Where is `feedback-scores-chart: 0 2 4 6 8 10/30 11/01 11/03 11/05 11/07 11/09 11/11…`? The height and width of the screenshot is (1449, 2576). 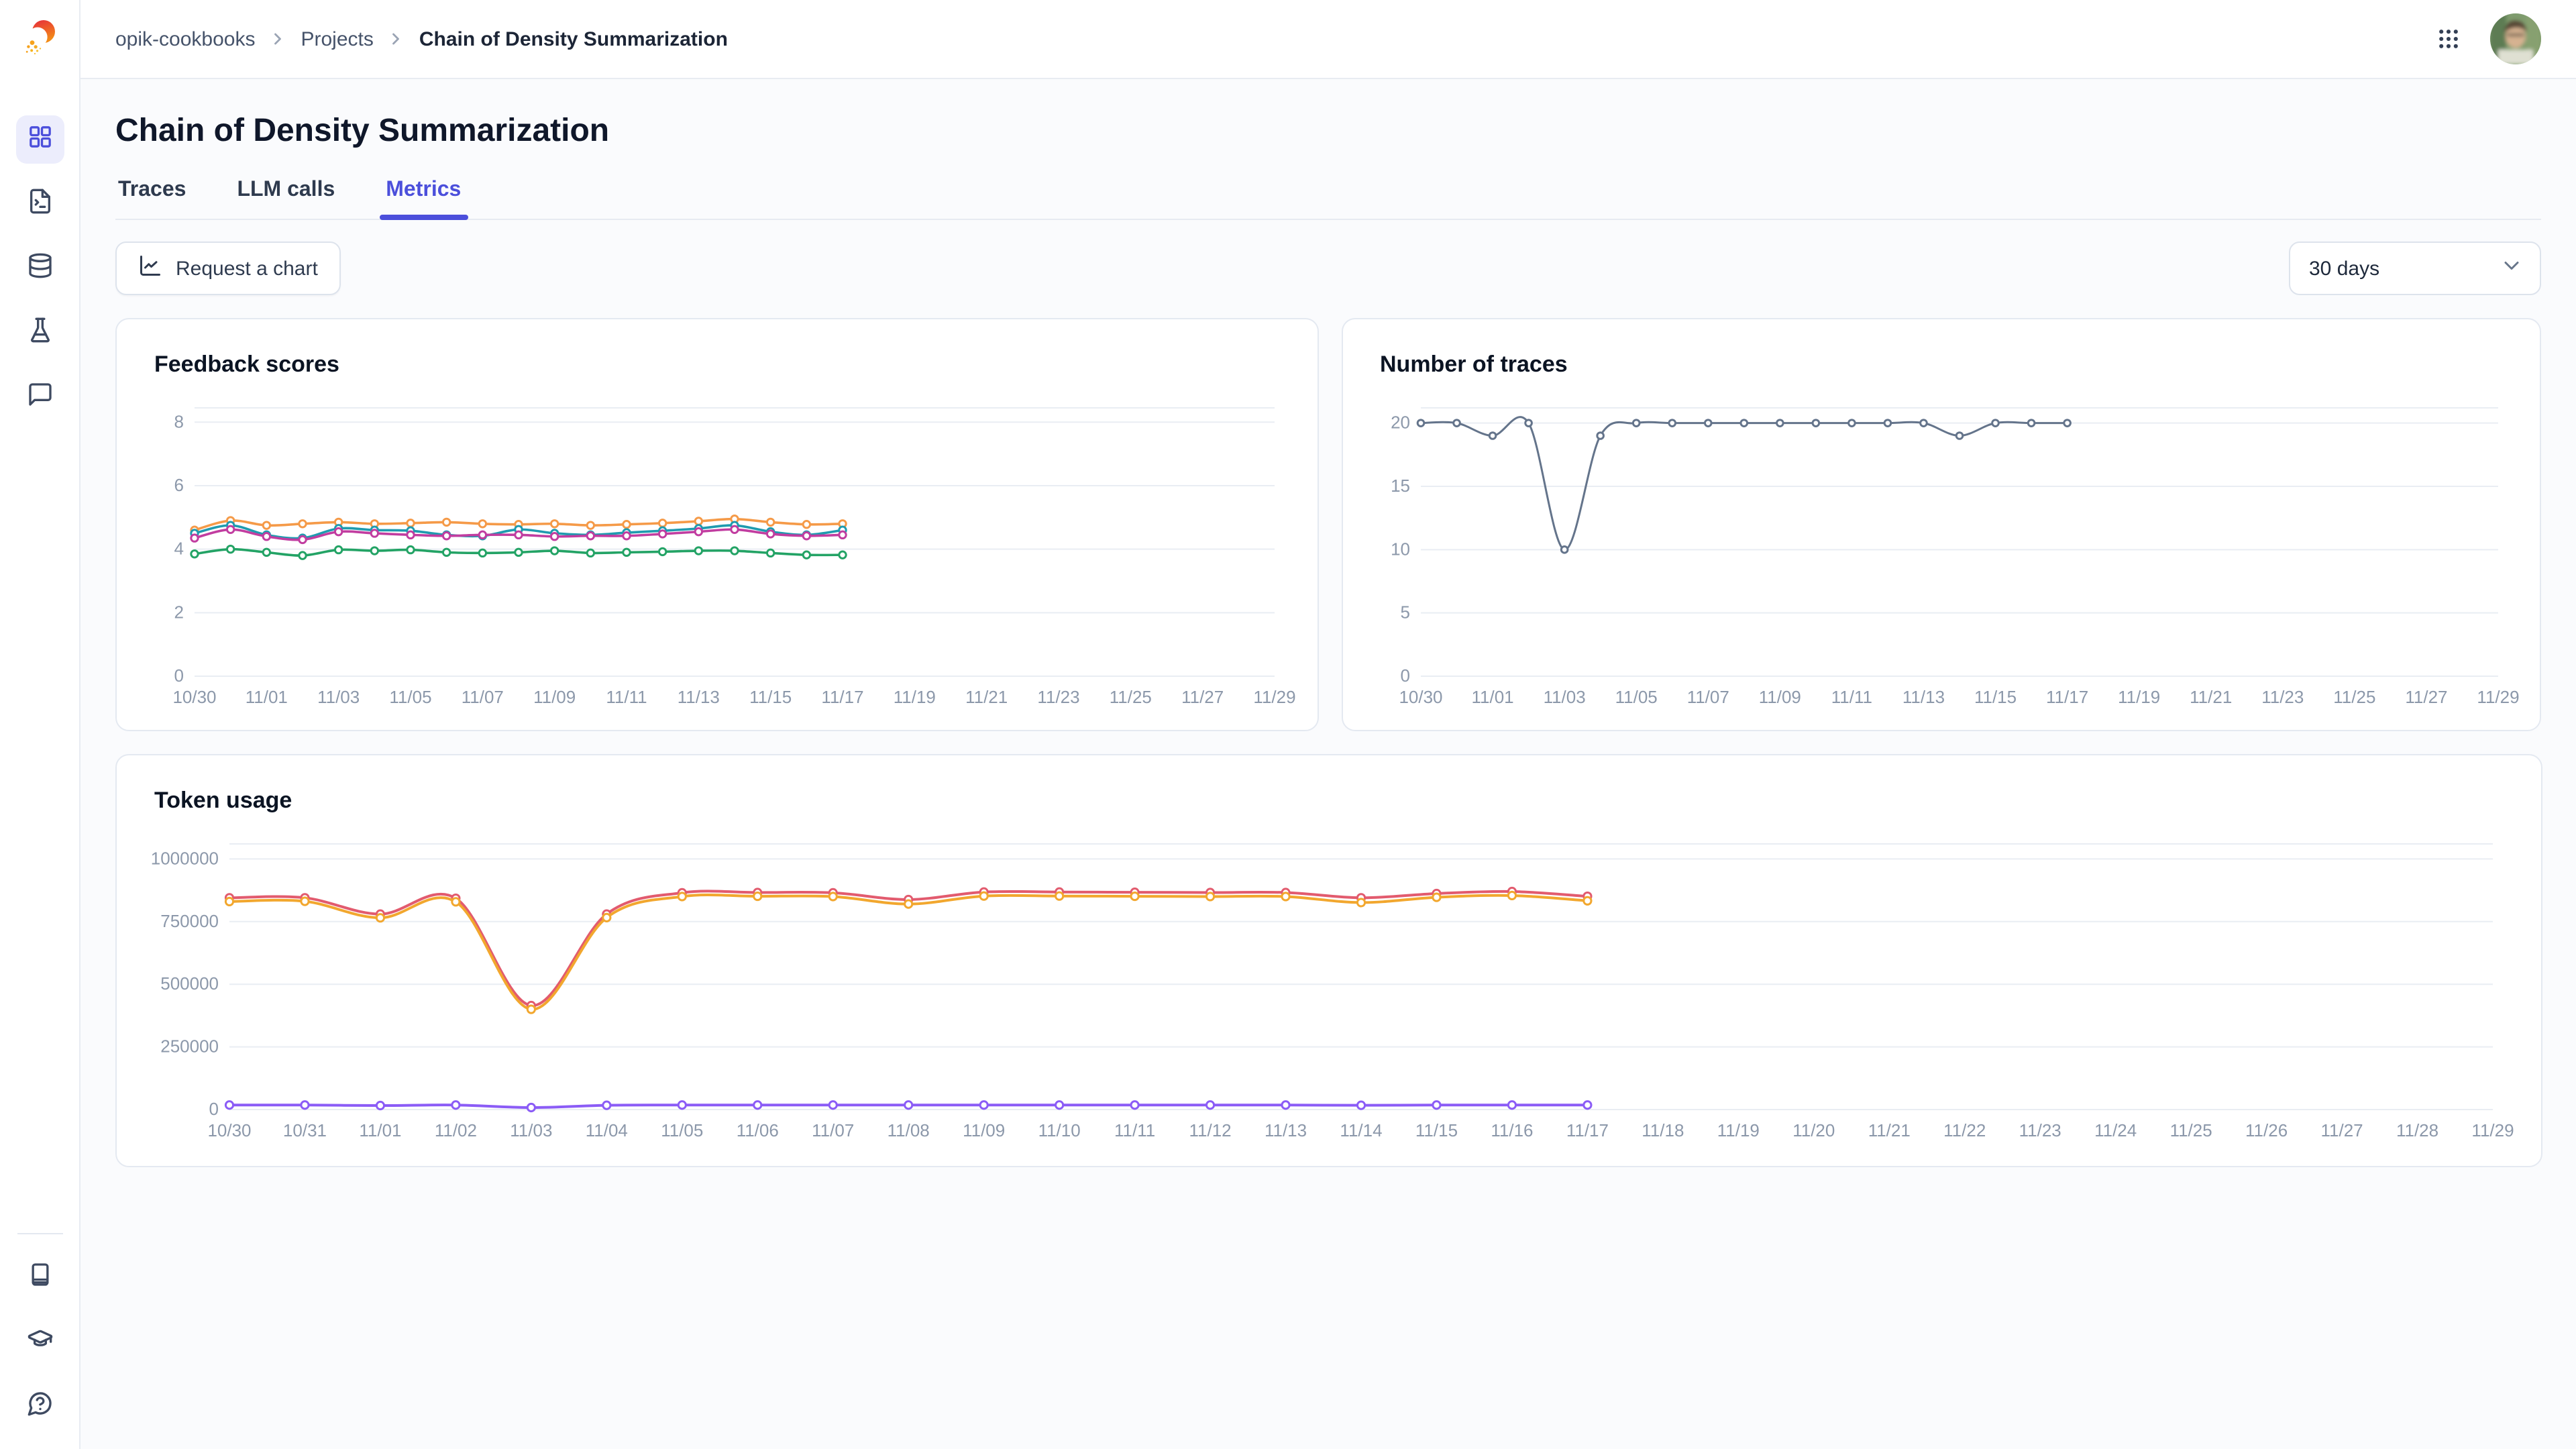
feedback-scores-chart: 0 2 4 6 8 10/30 11/01 11/03 11/05 11/07 11/09 11/11… is located at coordinates (722, 556).